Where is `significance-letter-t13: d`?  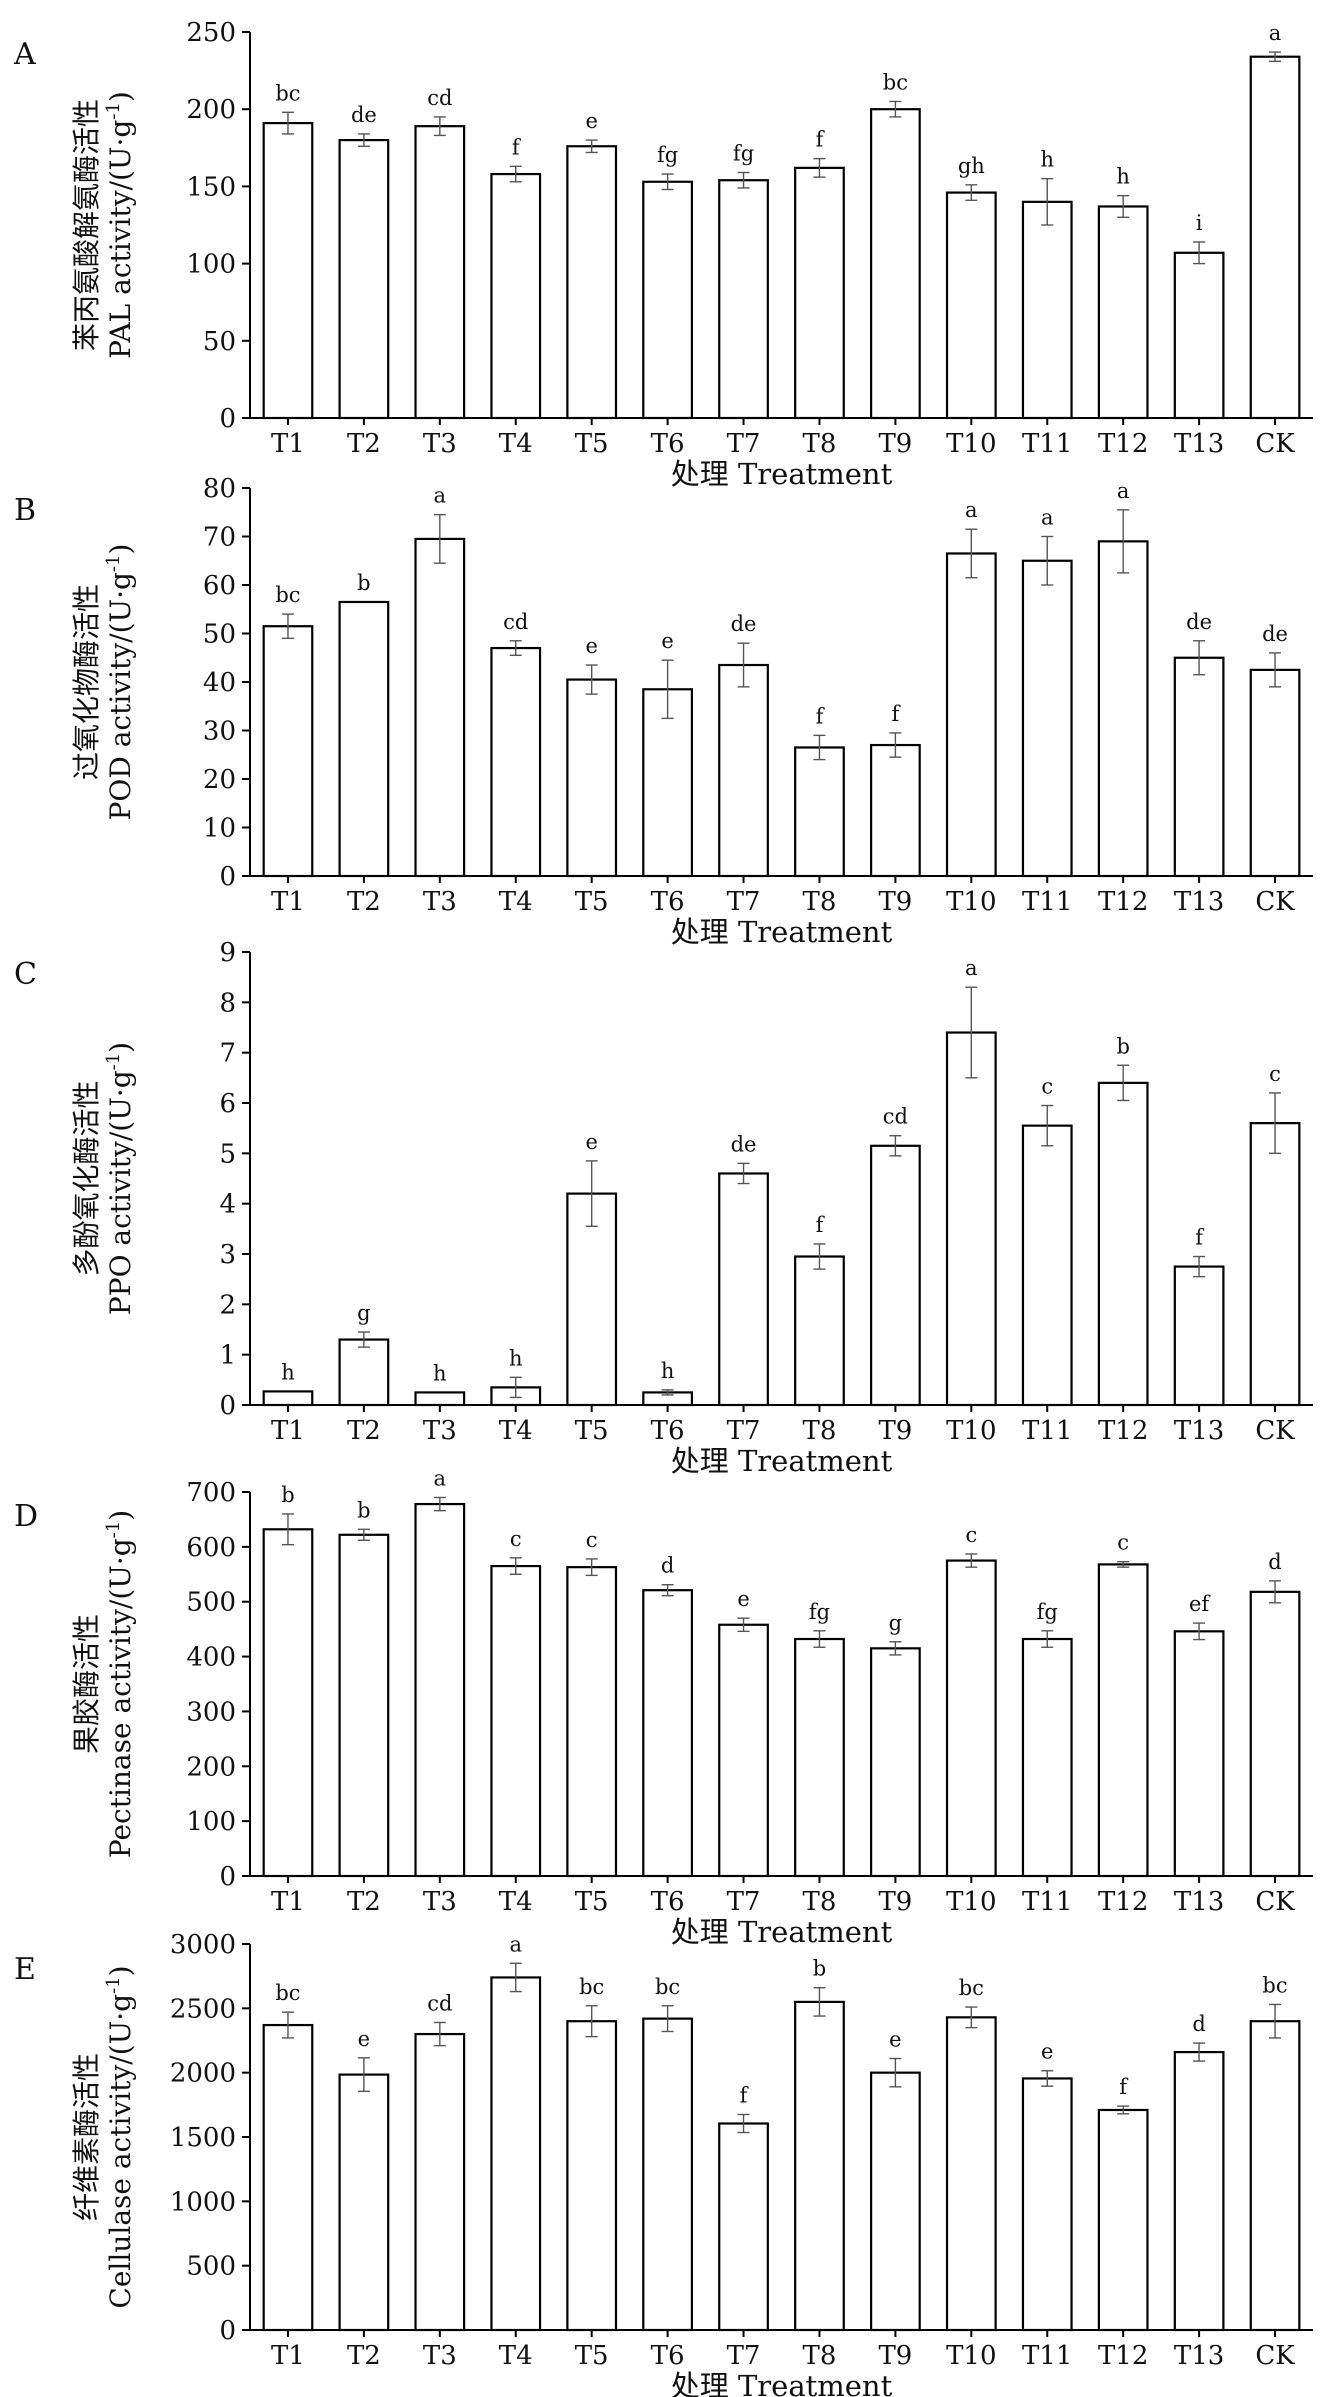
significance-letter-t13: d is located at coordinates (1198, 2024).